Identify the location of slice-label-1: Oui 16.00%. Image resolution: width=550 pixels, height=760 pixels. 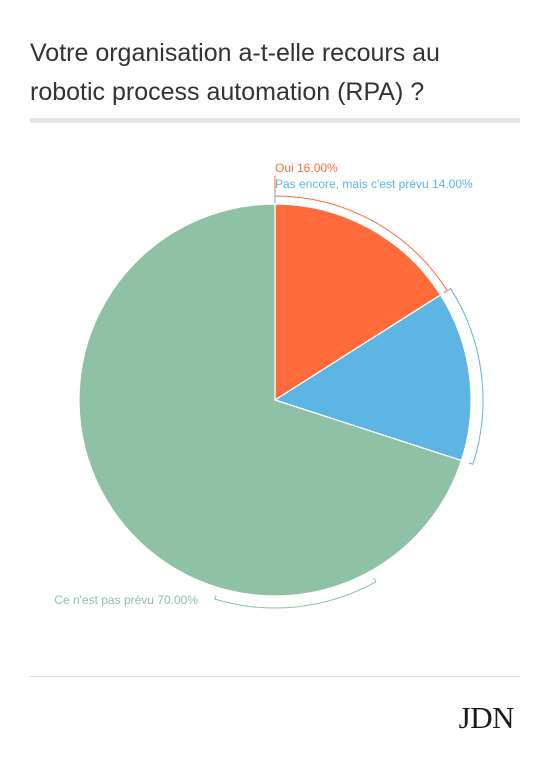
(306, 168).